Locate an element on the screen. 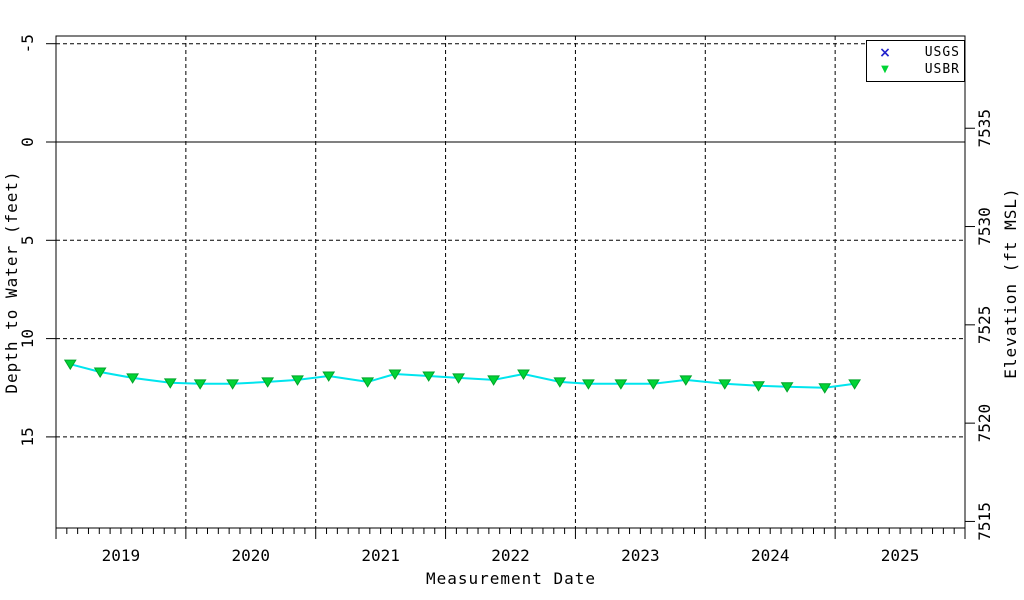 The width and height of the screenshot is (1024, 600). x-tick-label-2025: 2025 is located at coordinates (900, 555).